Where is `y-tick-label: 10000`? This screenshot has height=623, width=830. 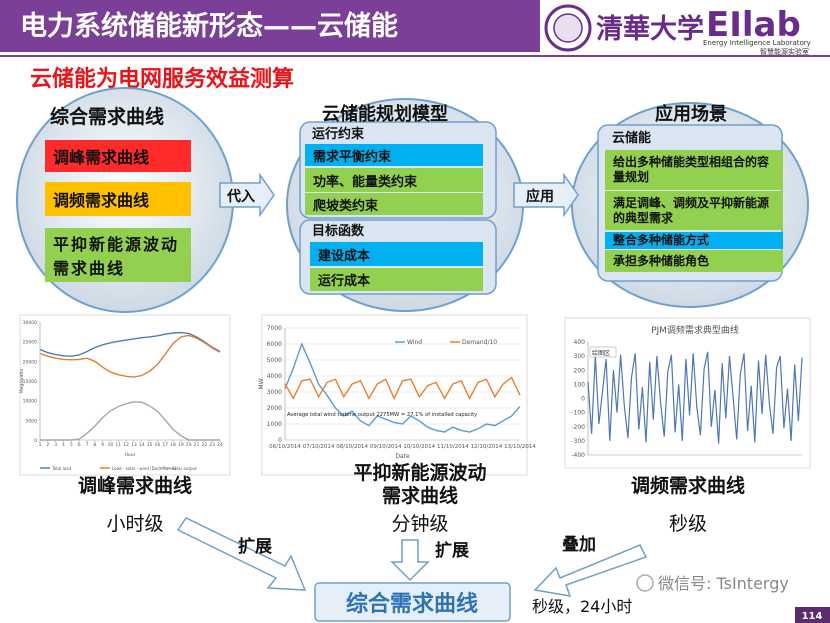 y-tick-label: 10000 is located at coordinates (30, 402).